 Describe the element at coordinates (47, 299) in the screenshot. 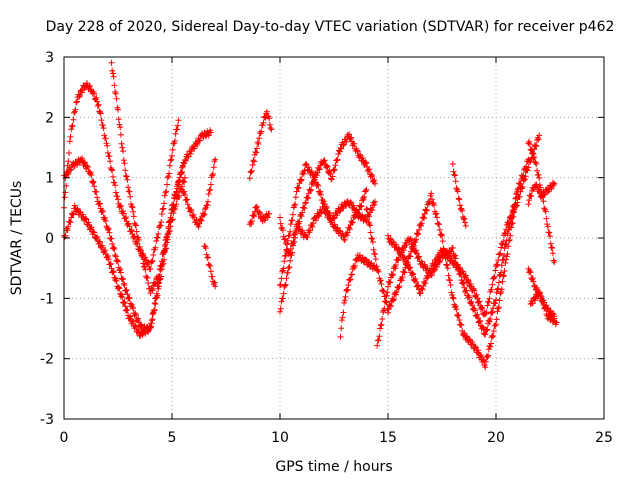

I see `y-tick-label: -1` at that location.